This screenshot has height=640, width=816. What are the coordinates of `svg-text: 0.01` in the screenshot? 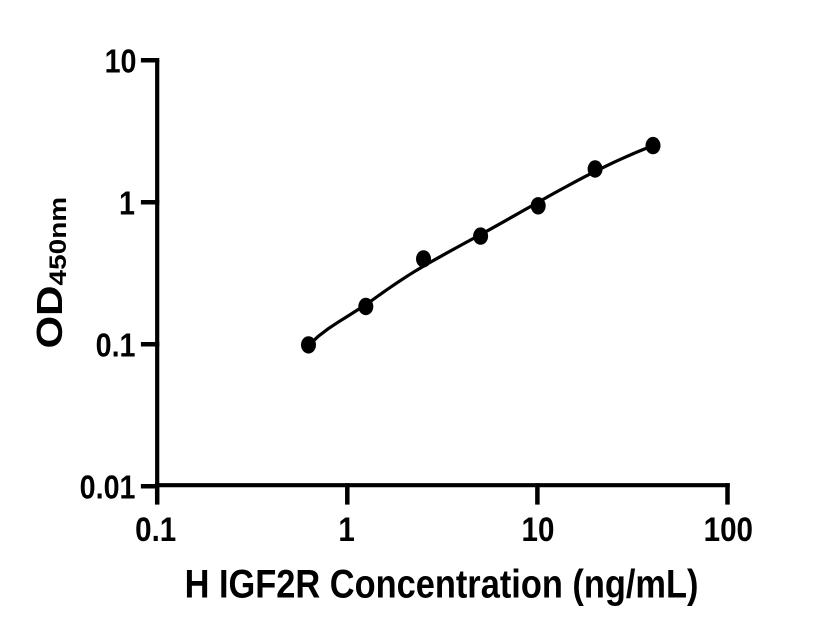 It's located at (108, 487).